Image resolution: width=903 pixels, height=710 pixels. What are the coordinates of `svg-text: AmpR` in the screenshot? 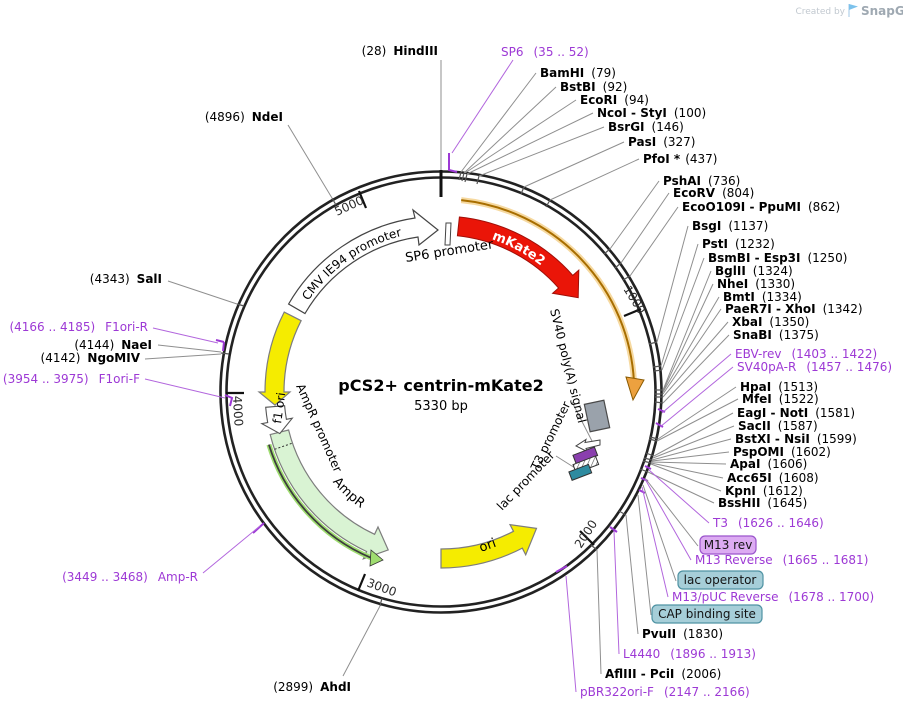 It's located at (348, 493).